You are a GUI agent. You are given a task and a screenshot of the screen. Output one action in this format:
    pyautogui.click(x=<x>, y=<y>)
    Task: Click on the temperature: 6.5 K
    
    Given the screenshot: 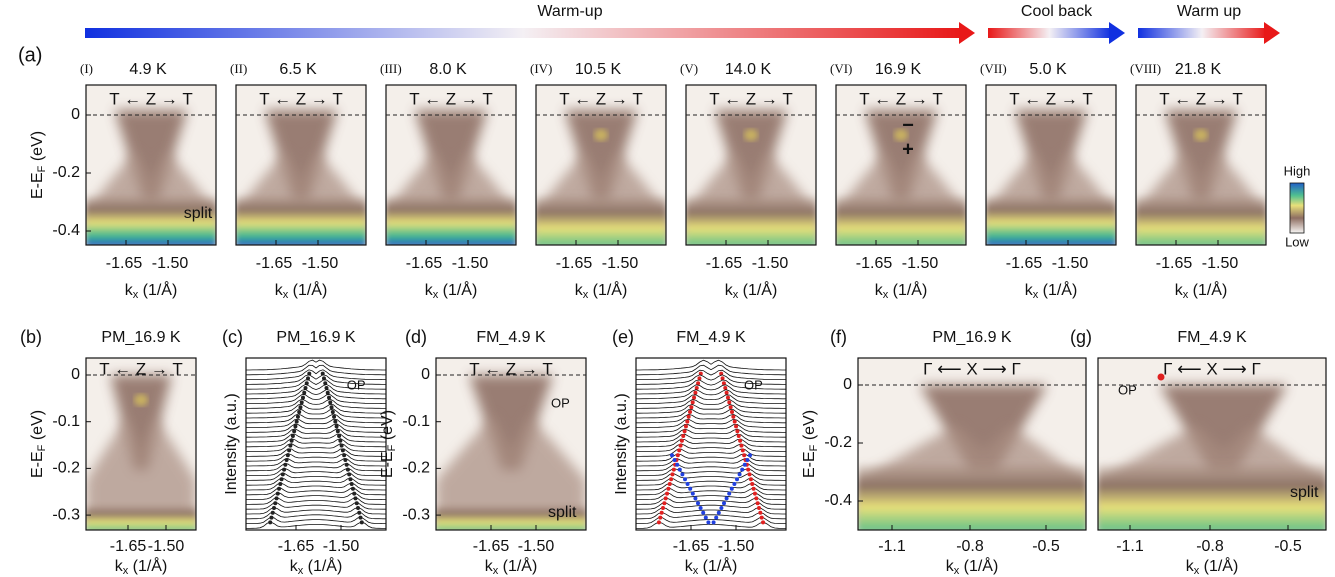 What is the action you would take?
    pyautogui.click(x=298, y=69)
    